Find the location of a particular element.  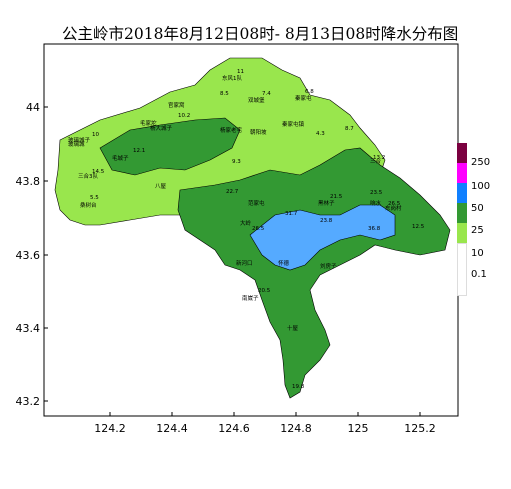

value-label: 23.8 is located at coordinates (326, 221).